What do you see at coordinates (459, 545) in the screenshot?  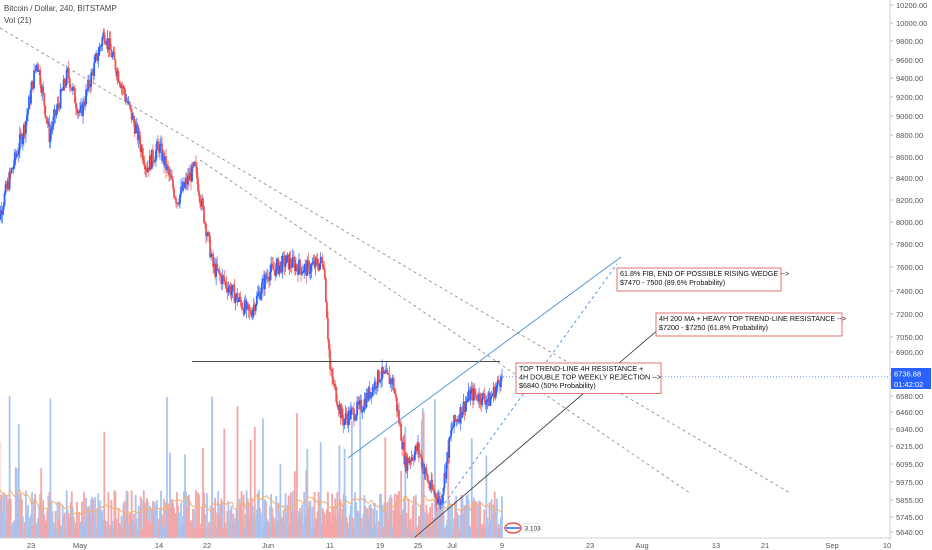 I see `time-axis: 23 May 14 22 Jun 11 19 25 Jul 9 23 Aug 13 21 Sep 10` at bounding box center [459, 545].